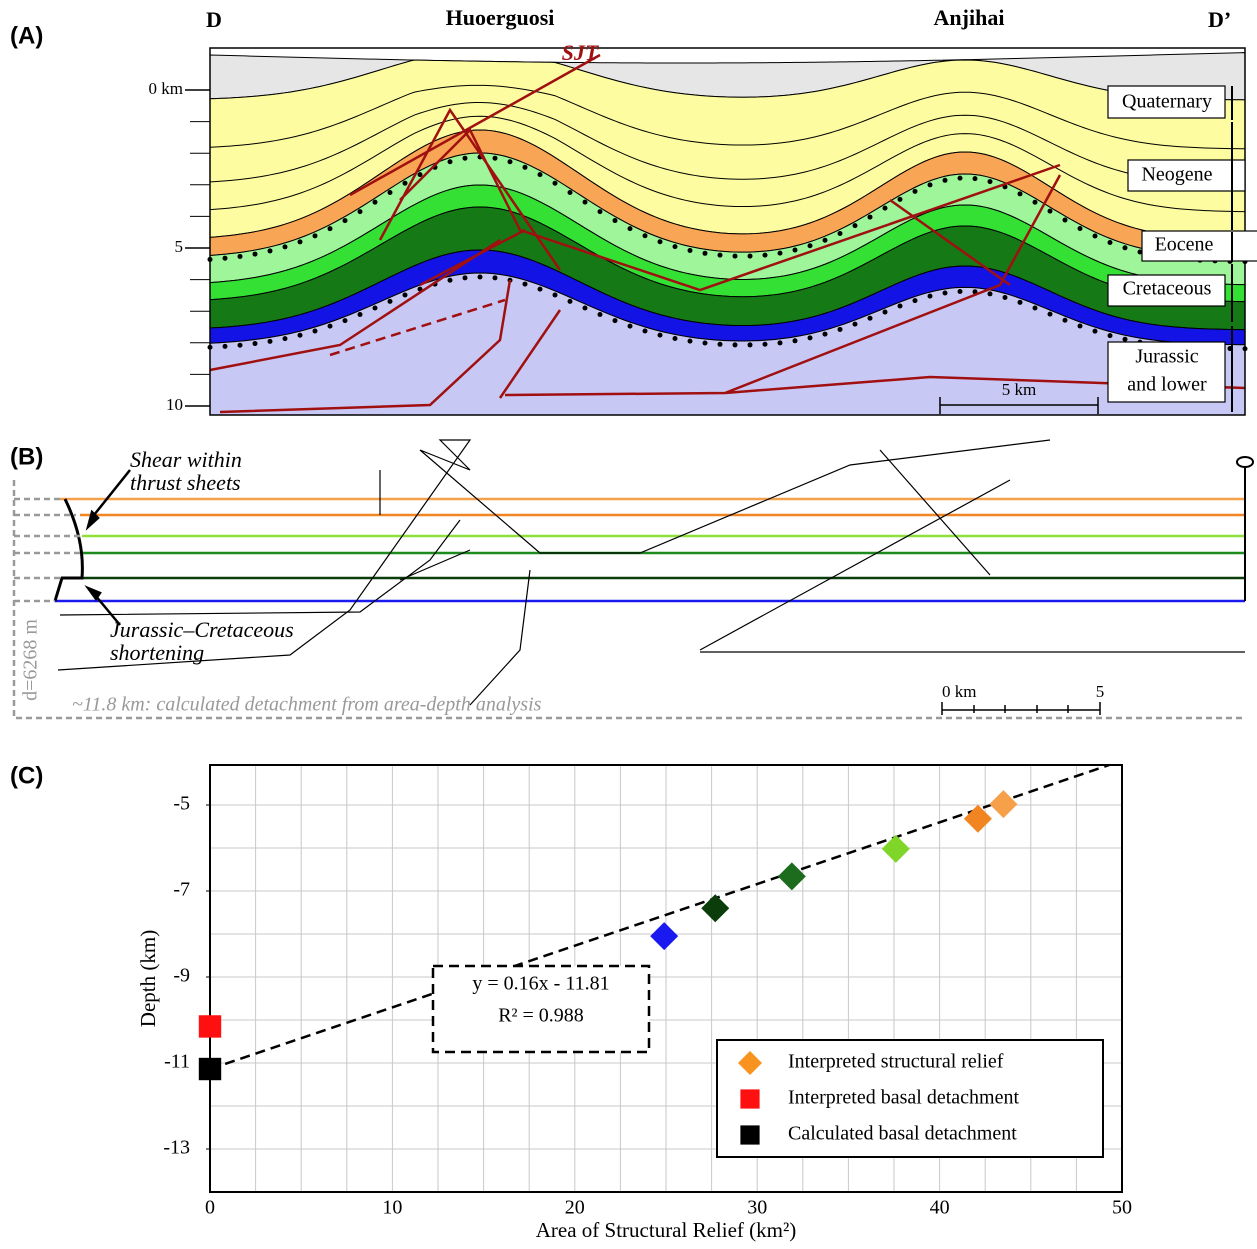  I want to click on horizon, so click(727, 164).